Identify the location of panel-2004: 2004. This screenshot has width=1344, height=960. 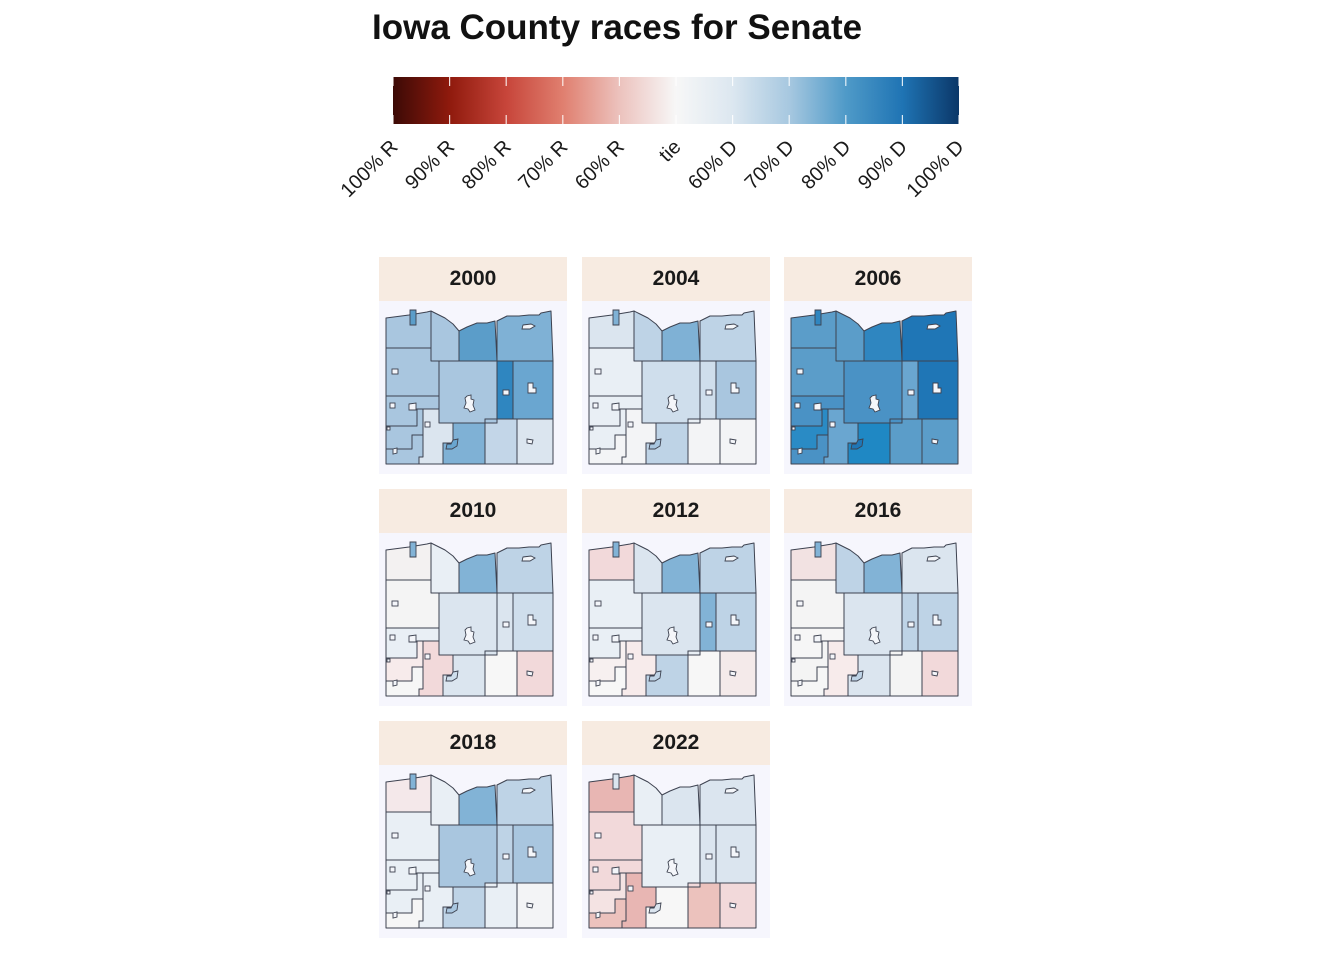
(676, 365).